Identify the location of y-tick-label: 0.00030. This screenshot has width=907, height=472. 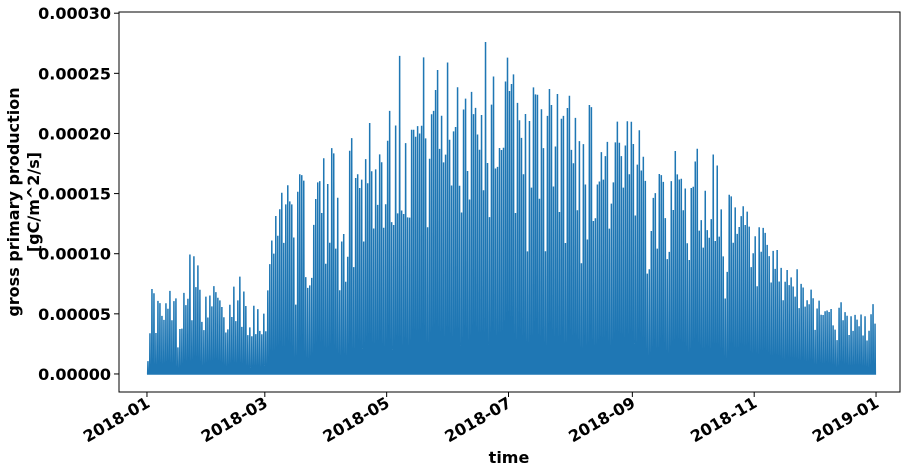
(74, 13).